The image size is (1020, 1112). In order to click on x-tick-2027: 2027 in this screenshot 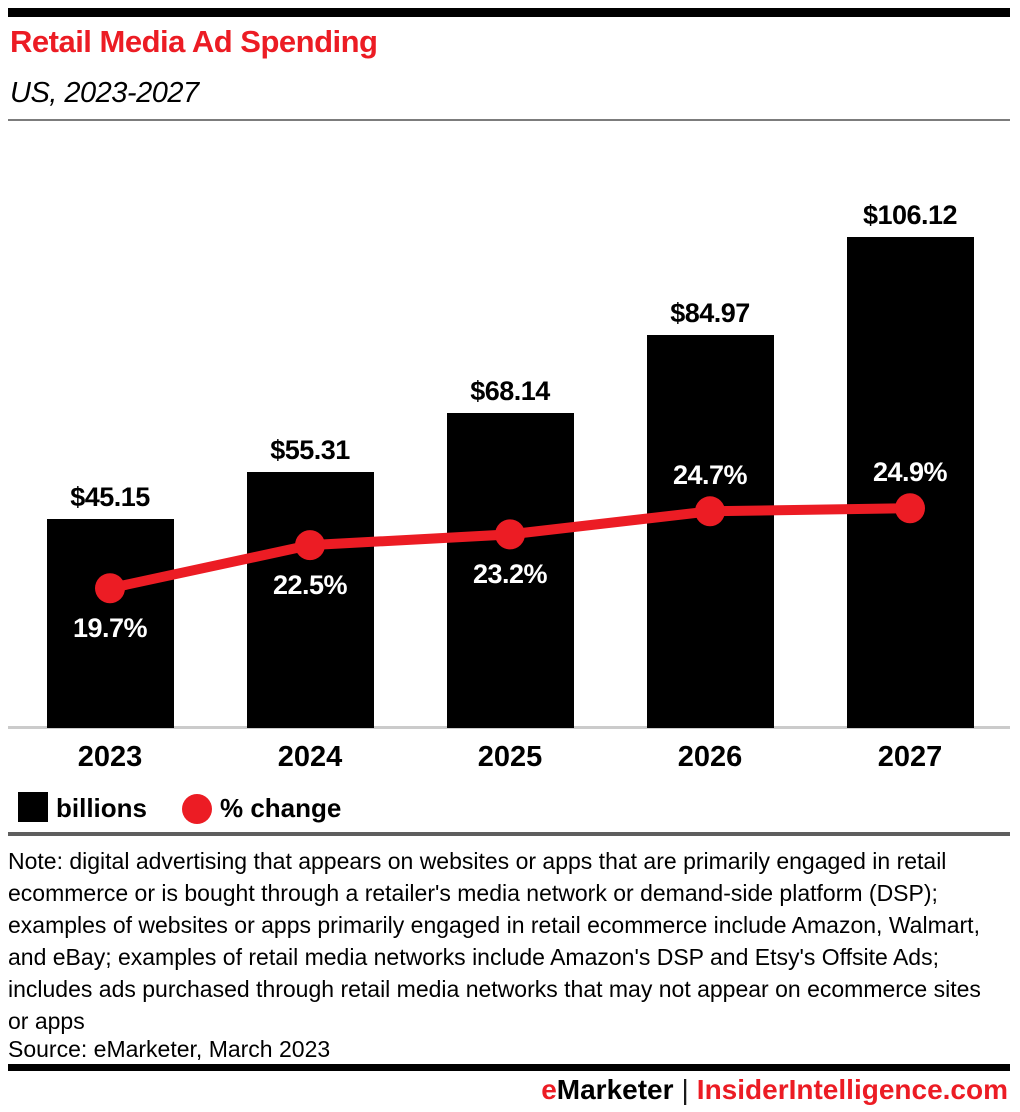, I will do `click(910, 757)`.